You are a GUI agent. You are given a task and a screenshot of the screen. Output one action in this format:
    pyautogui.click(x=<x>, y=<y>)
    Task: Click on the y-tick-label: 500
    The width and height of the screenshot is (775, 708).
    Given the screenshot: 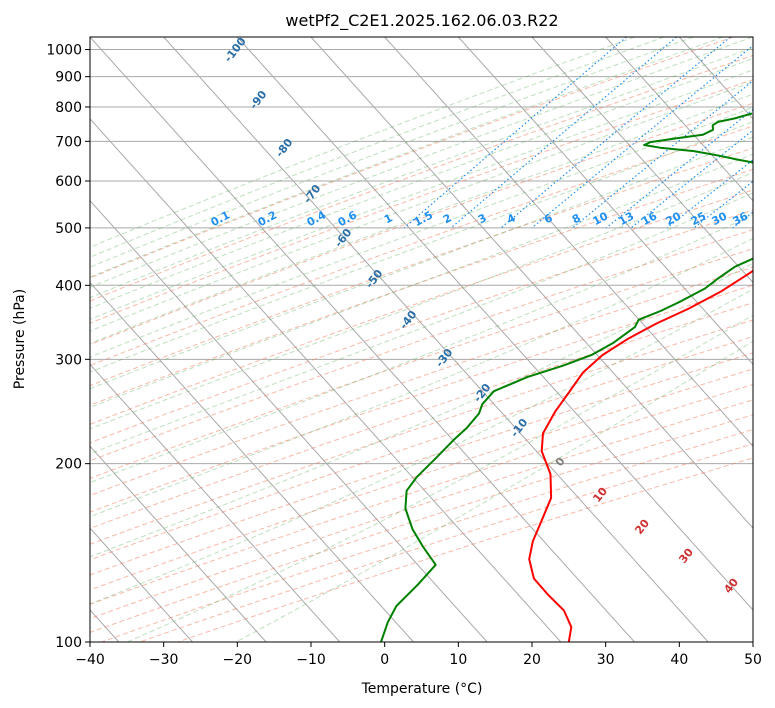 What is the action you would take?
    pyautogui.click(x=68, y=229)
    